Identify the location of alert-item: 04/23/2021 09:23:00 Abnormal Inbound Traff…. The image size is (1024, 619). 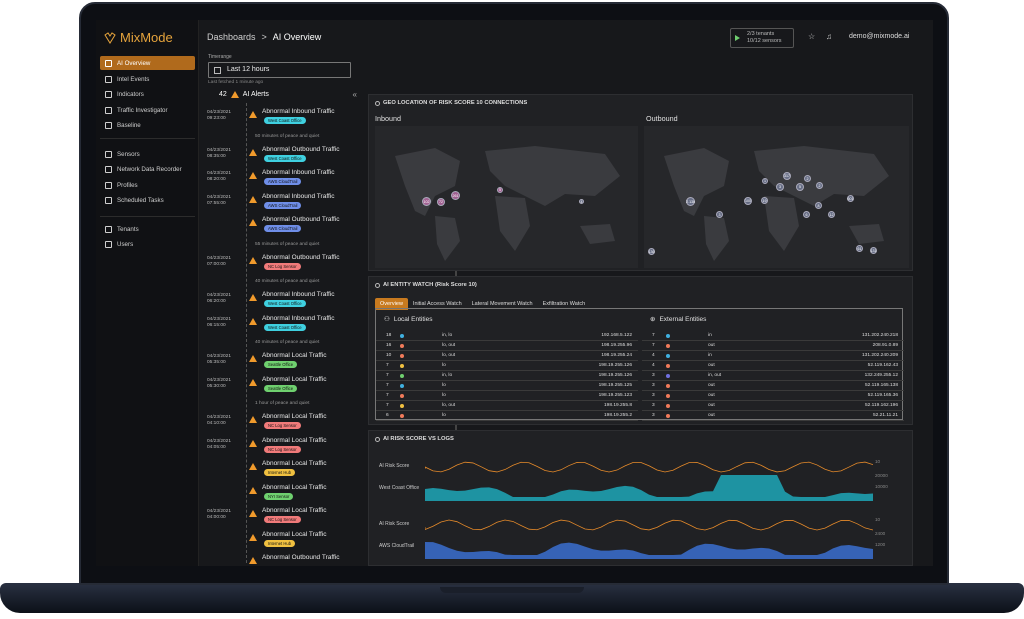
(278, 119).